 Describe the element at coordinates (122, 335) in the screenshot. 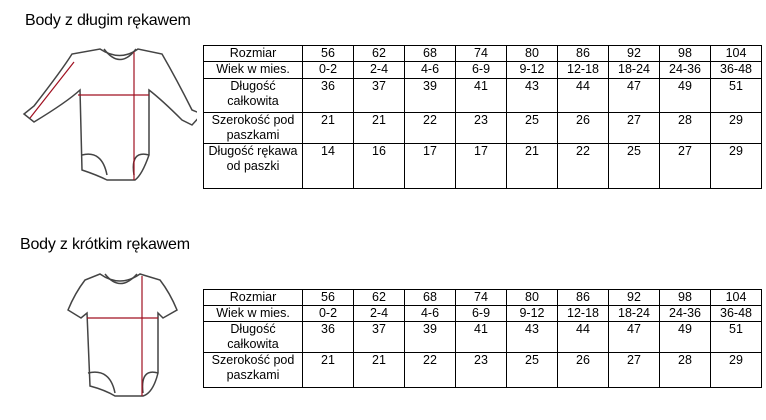

I see `short-sleeve-bodysuit-icon` at that location.